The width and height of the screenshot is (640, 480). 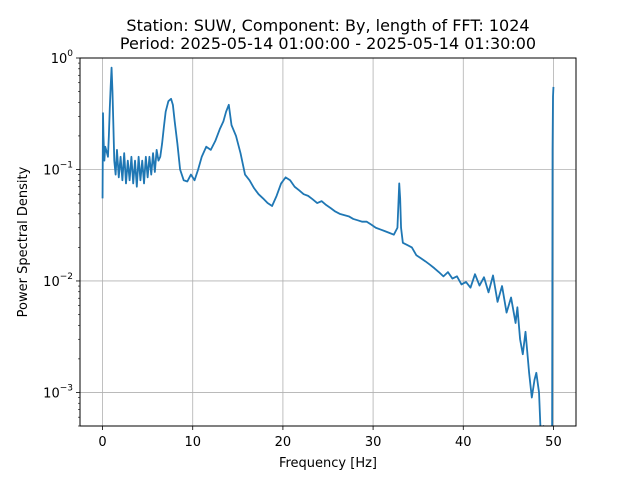 I want to click on y-tick-label-exponent: 0, so click(x=70, y=54).